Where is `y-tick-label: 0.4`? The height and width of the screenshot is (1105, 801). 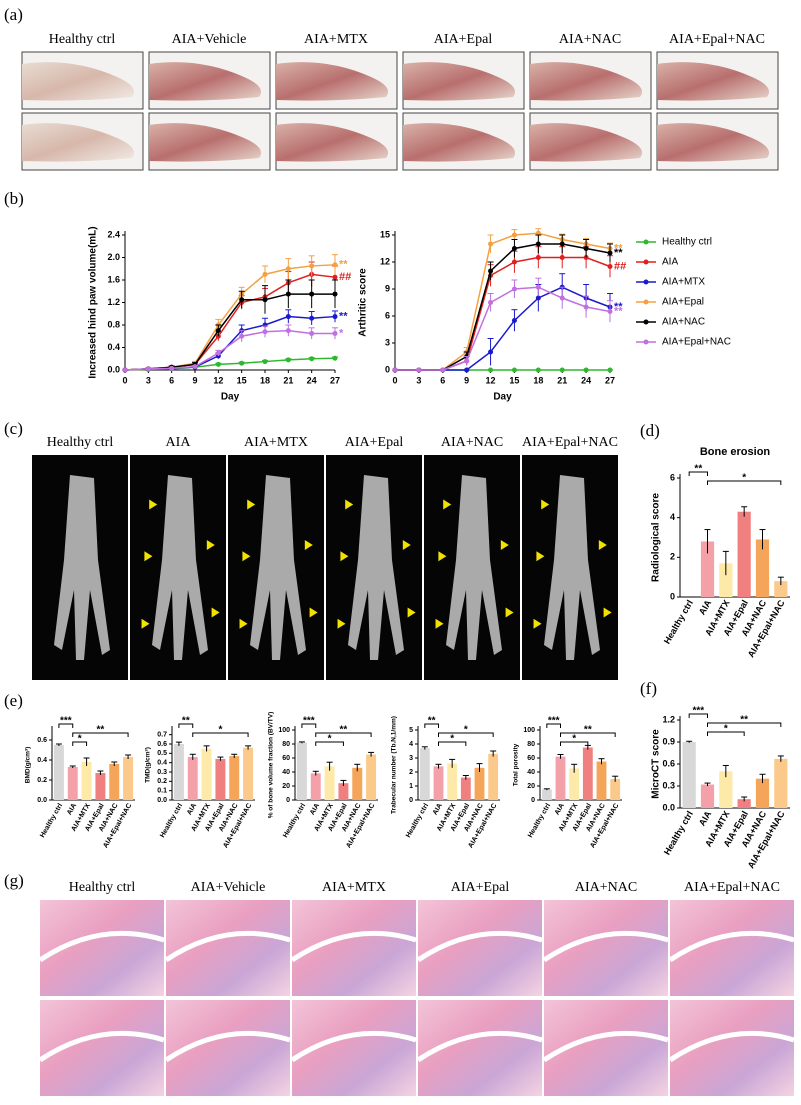
y-tick-label: 0.4 is located at coordinates (162, 763).